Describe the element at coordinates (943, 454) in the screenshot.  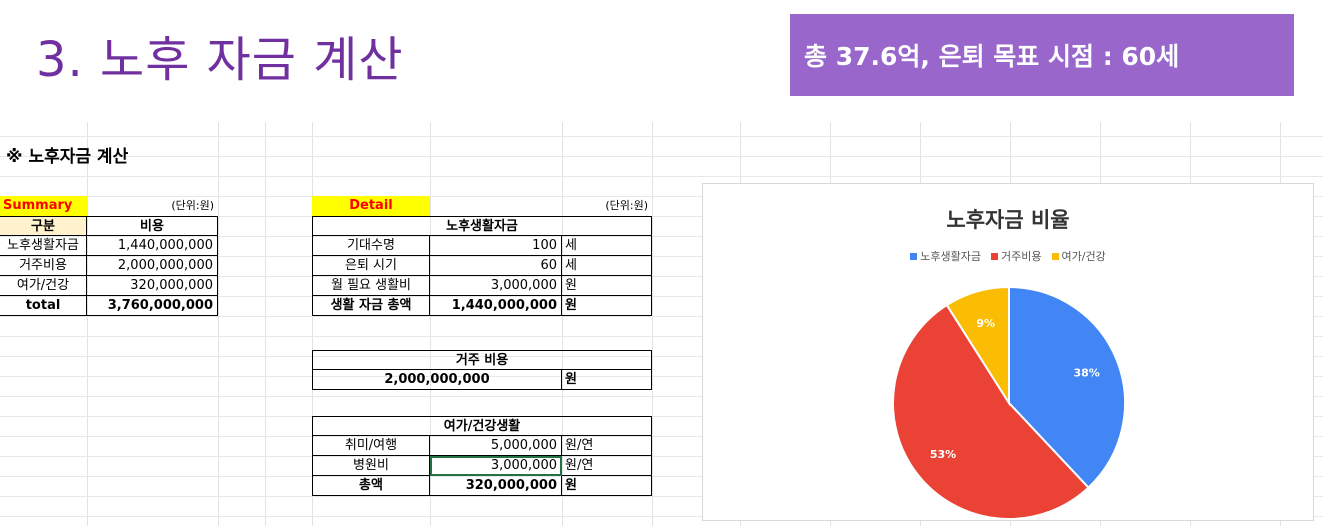
I see `pie-data-label: 53%` at that location.